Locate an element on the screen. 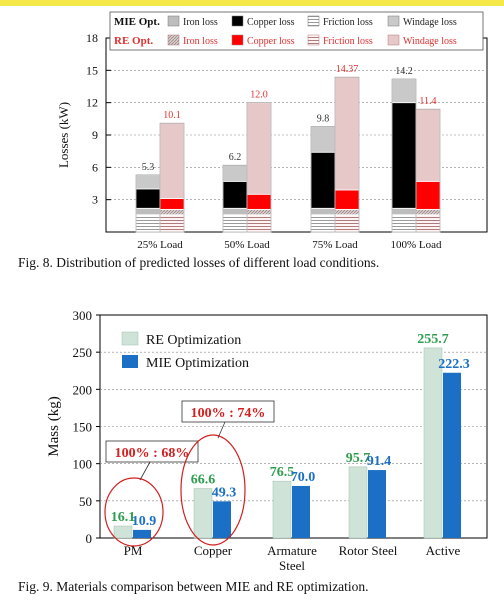 The width and height of the screenshot is (504, 603). annotation-leader-pm is located at coordinates (145, 471).